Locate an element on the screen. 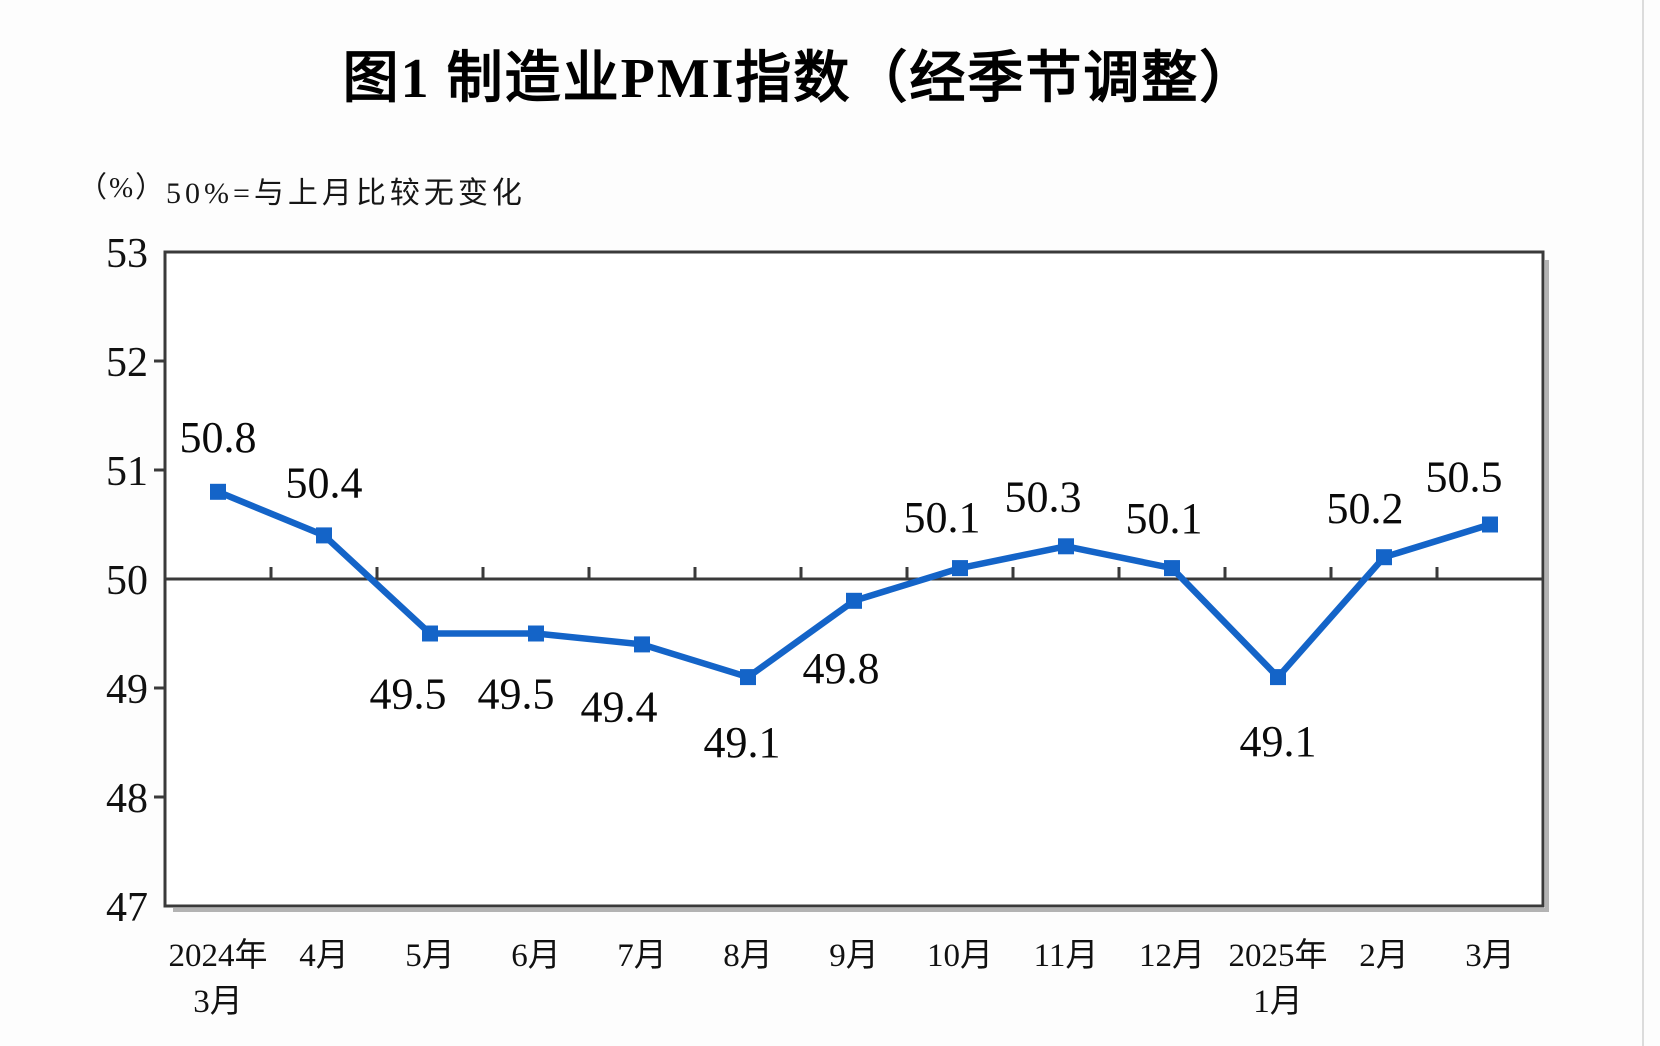  y-axis-label: 47 is located at coordinates (127, 908).